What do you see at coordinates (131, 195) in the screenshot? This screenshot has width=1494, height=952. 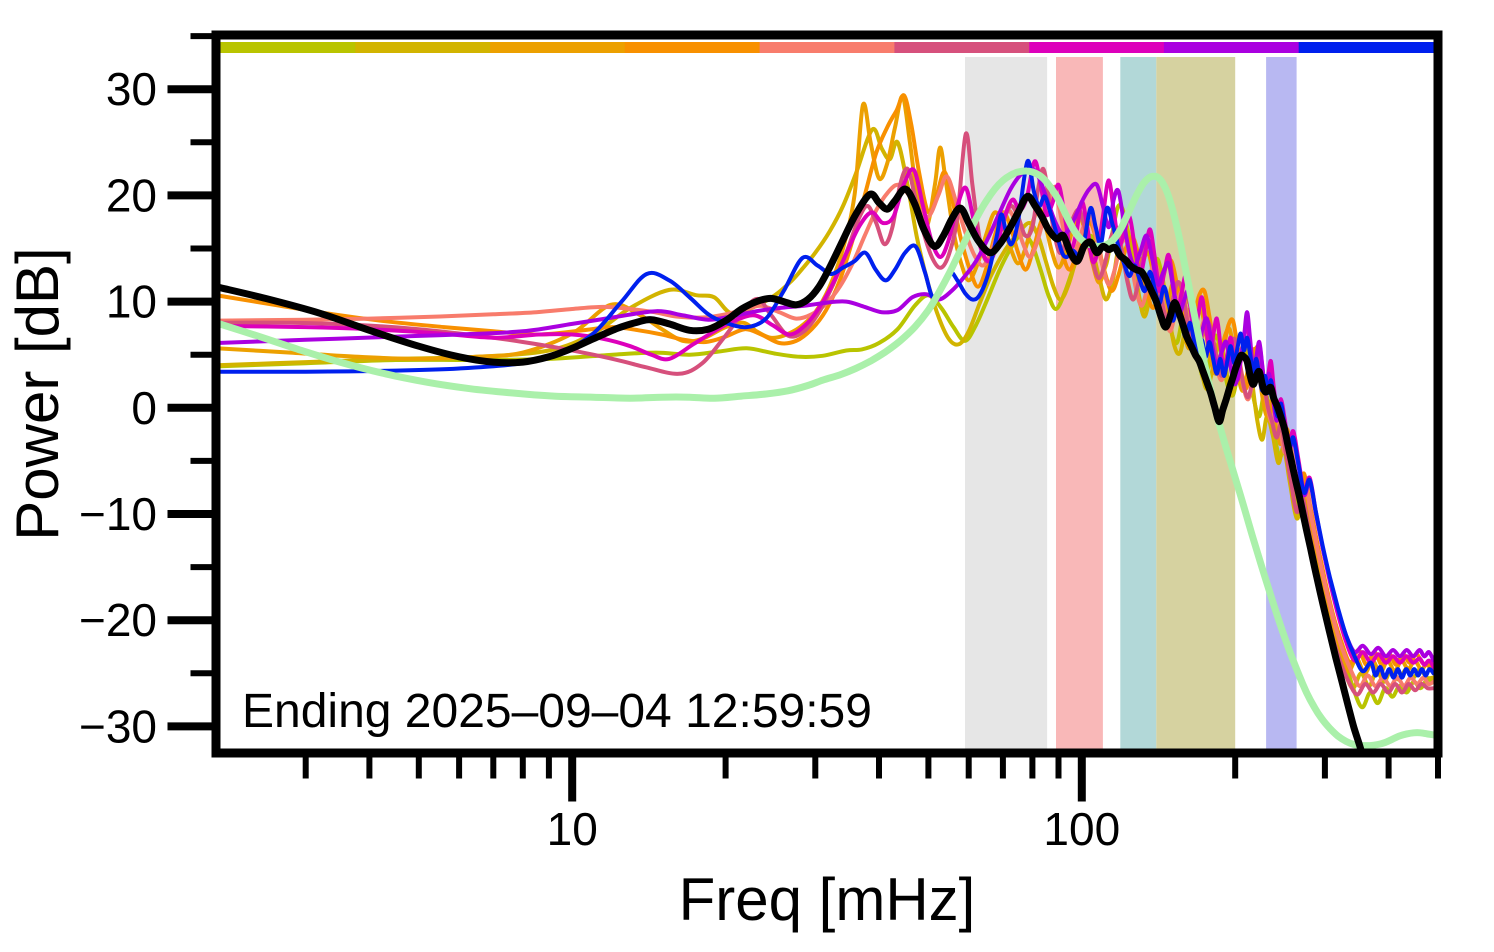 I see `y-tick-label: 20` at bounding box center [131, 195].